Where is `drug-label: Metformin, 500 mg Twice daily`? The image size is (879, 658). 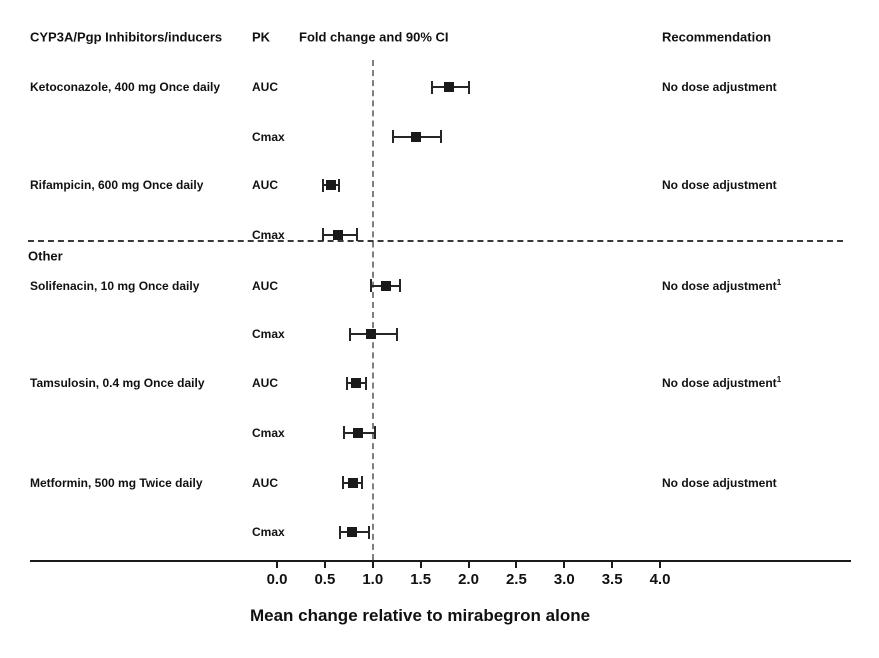 drug-label: Metformin, 500 mg Twice daily is located at coordinates (116, 482).